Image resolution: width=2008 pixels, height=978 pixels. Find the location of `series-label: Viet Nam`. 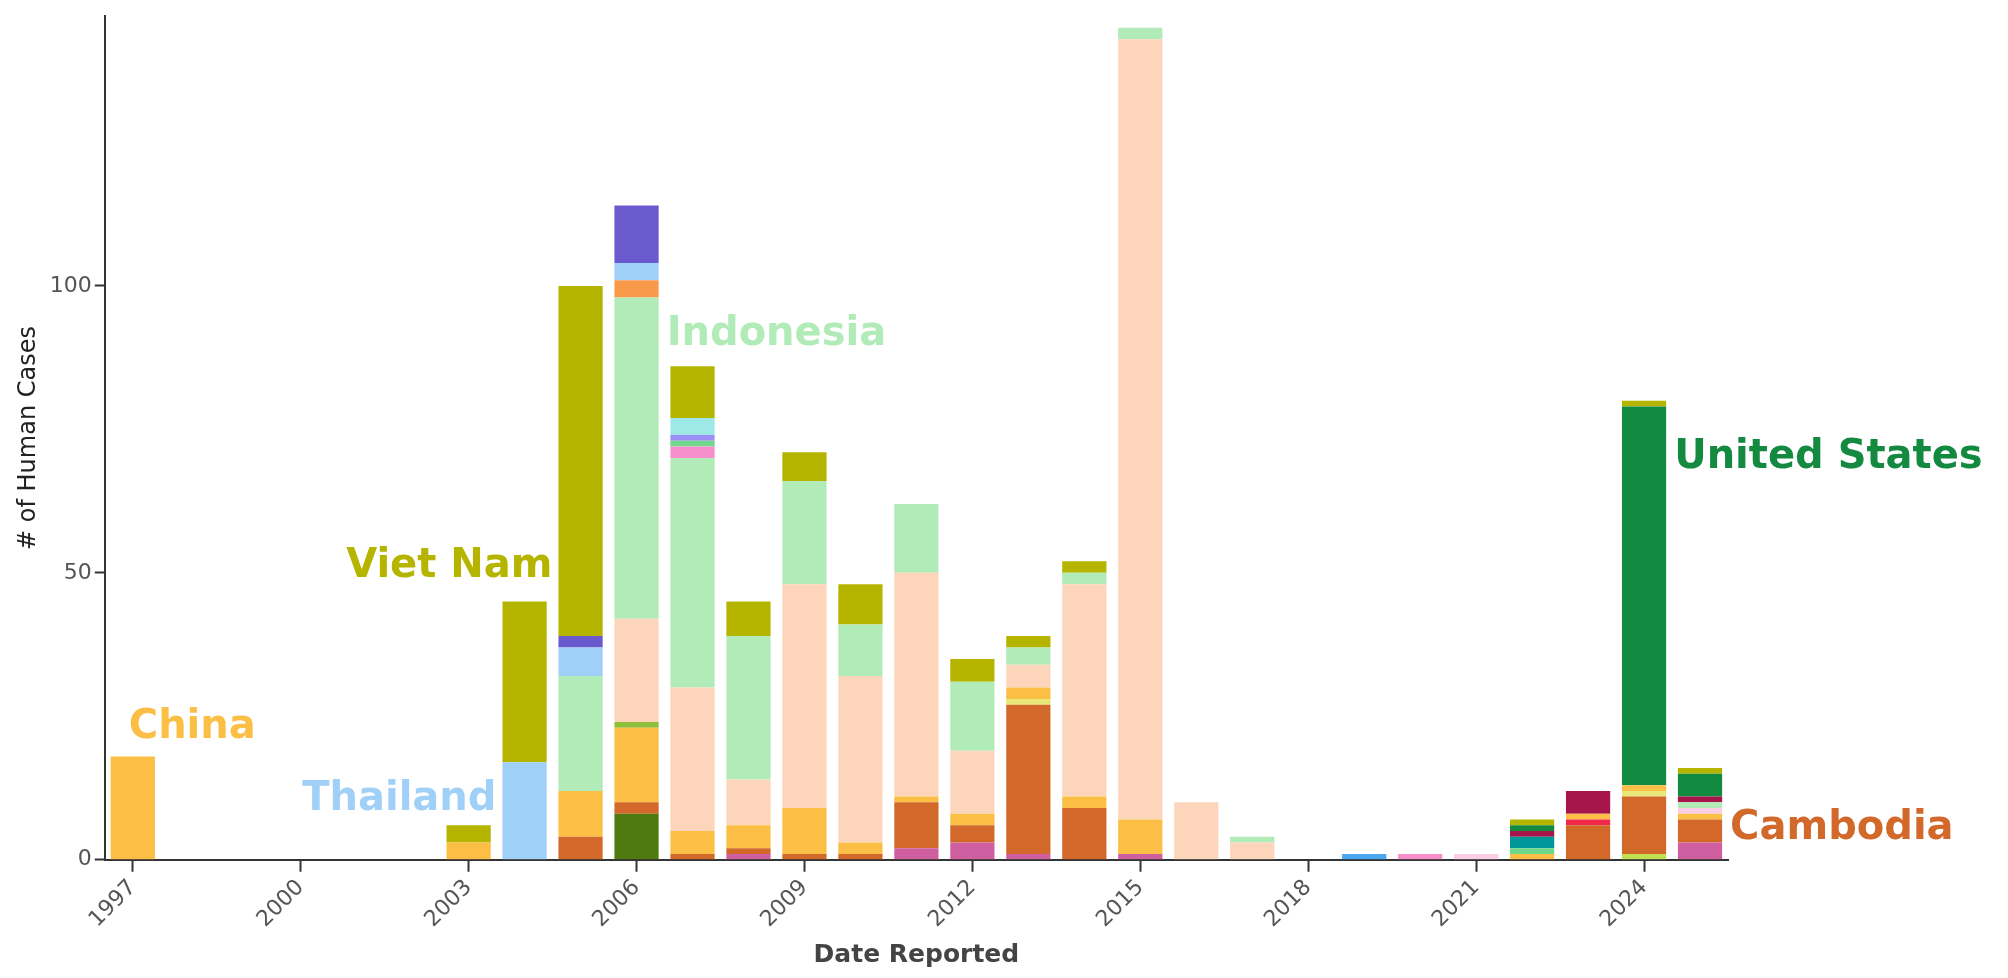

series-label: Viet Nam is located at coordinates (449, 563).